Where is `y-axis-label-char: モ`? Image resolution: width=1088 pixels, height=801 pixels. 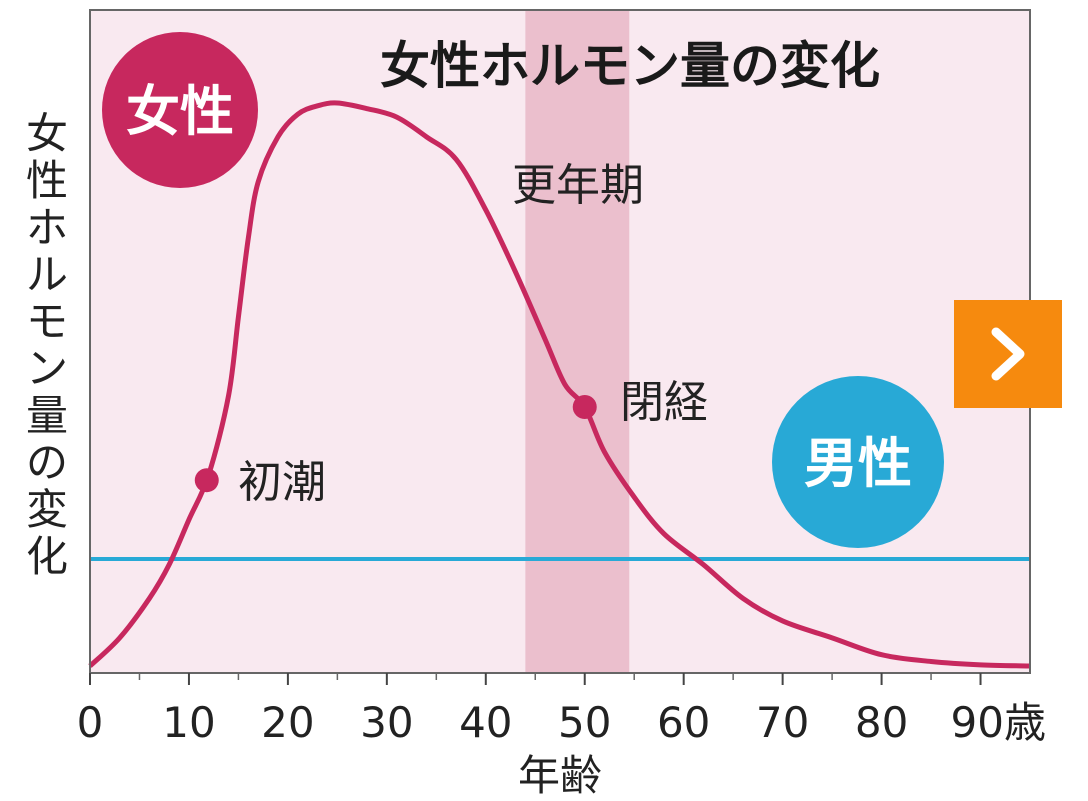 y-axis-label-char: モ is located at coordinates (47, 321).